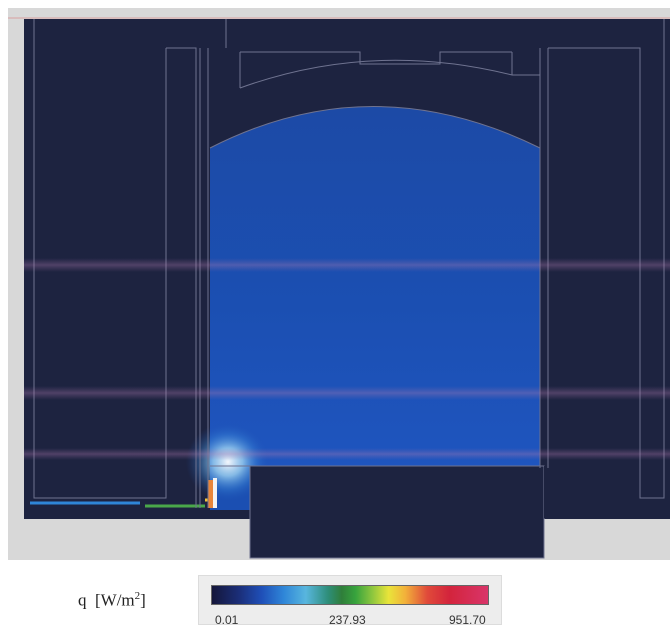 This screenshot has height=629, width=672. What do you see at coordinates (347, 620) in the screenshot?
I see `legend-tick-mid: 237.93` at bounding box center [347, 620].